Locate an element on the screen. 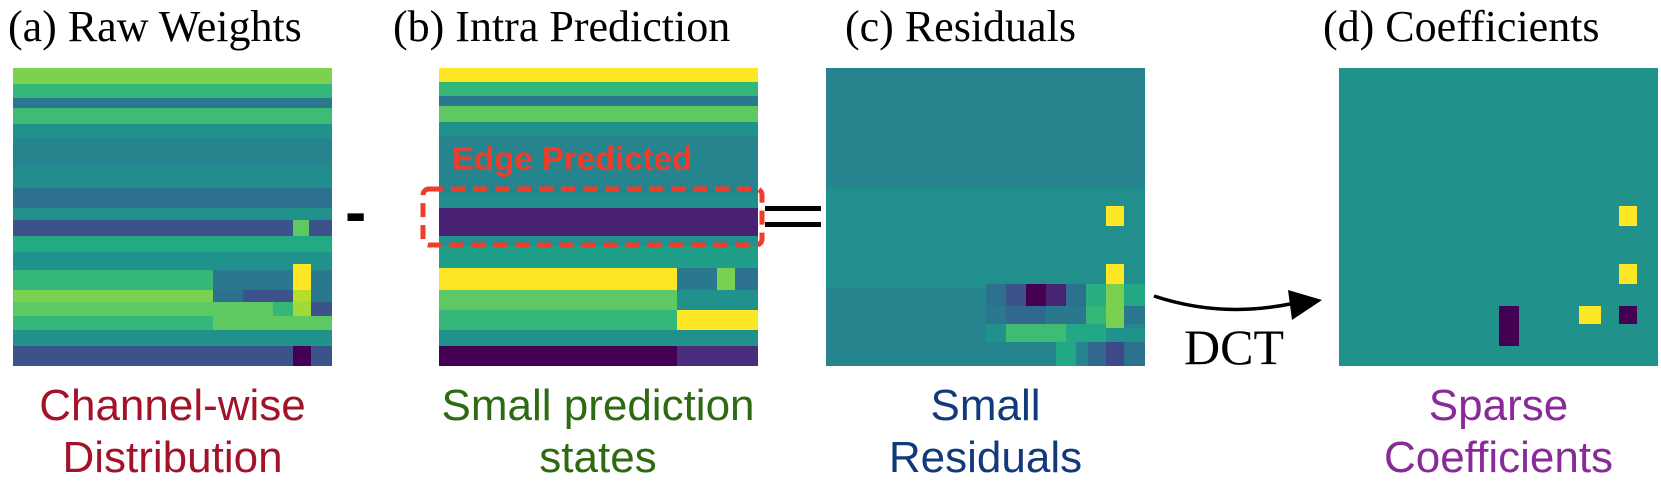 This screenshot has height=501, width=1661. panel-b-caption-line1: Small prediction is located at coordinates (598, 405).